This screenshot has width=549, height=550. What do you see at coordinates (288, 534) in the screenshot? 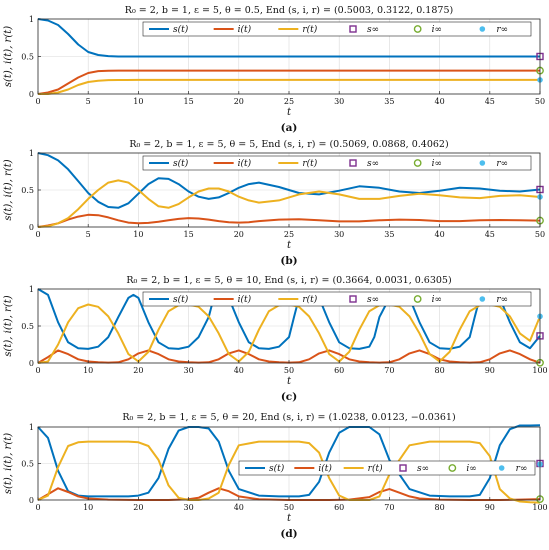
I see `panel-label: (d)` at bounding box center [288, 534].